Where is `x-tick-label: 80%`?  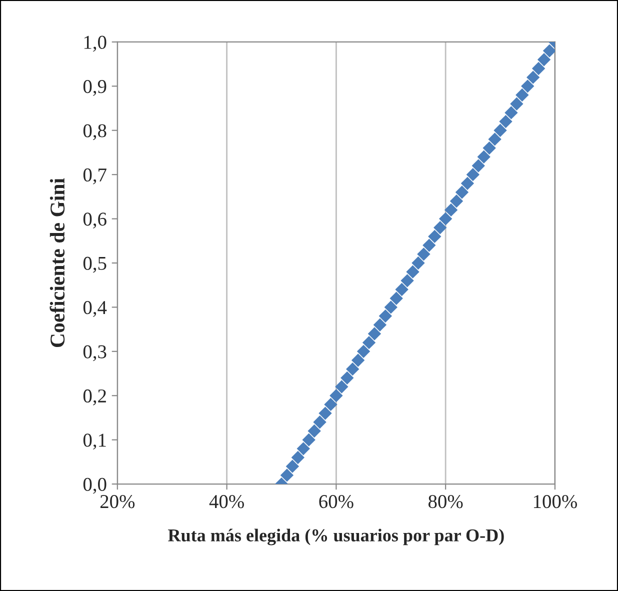
x-tick-label: 80% is located at coordinates (445, 501).